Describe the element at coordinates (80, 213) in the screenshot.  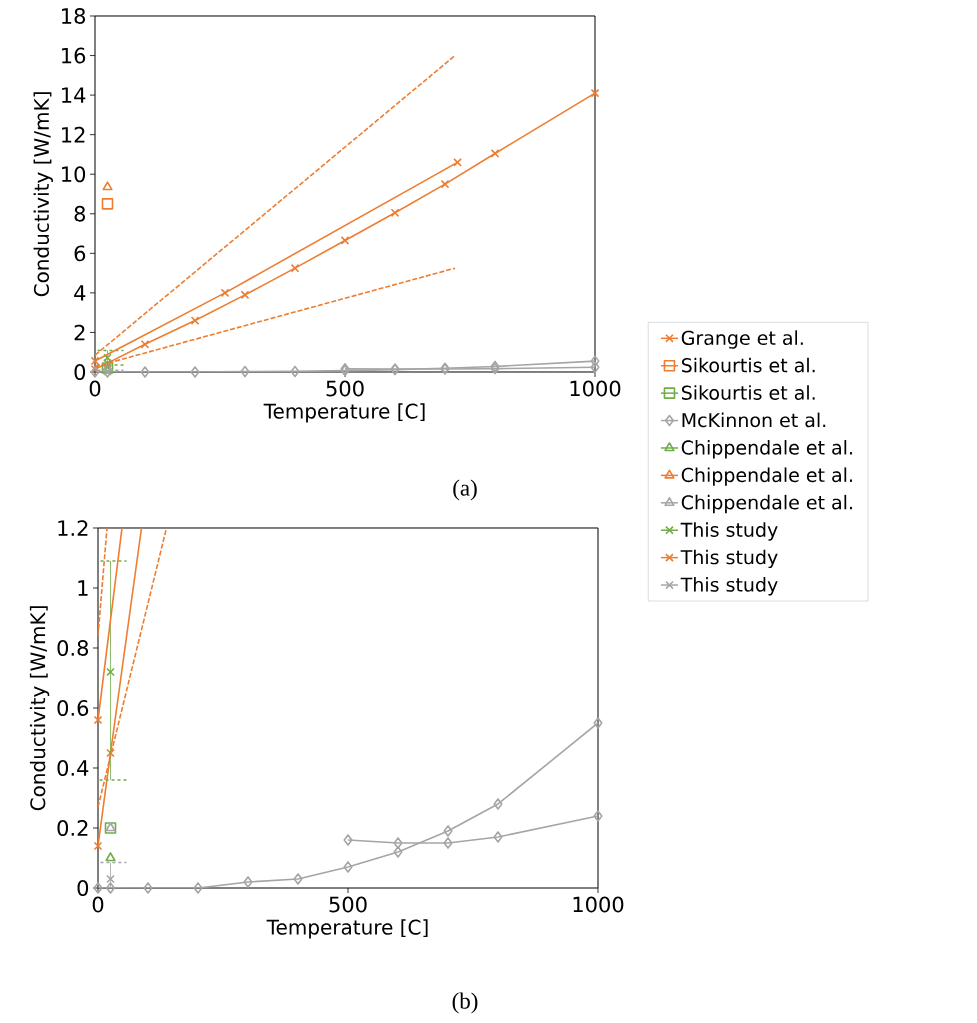
I see `y-tick-label: 8` at that location.